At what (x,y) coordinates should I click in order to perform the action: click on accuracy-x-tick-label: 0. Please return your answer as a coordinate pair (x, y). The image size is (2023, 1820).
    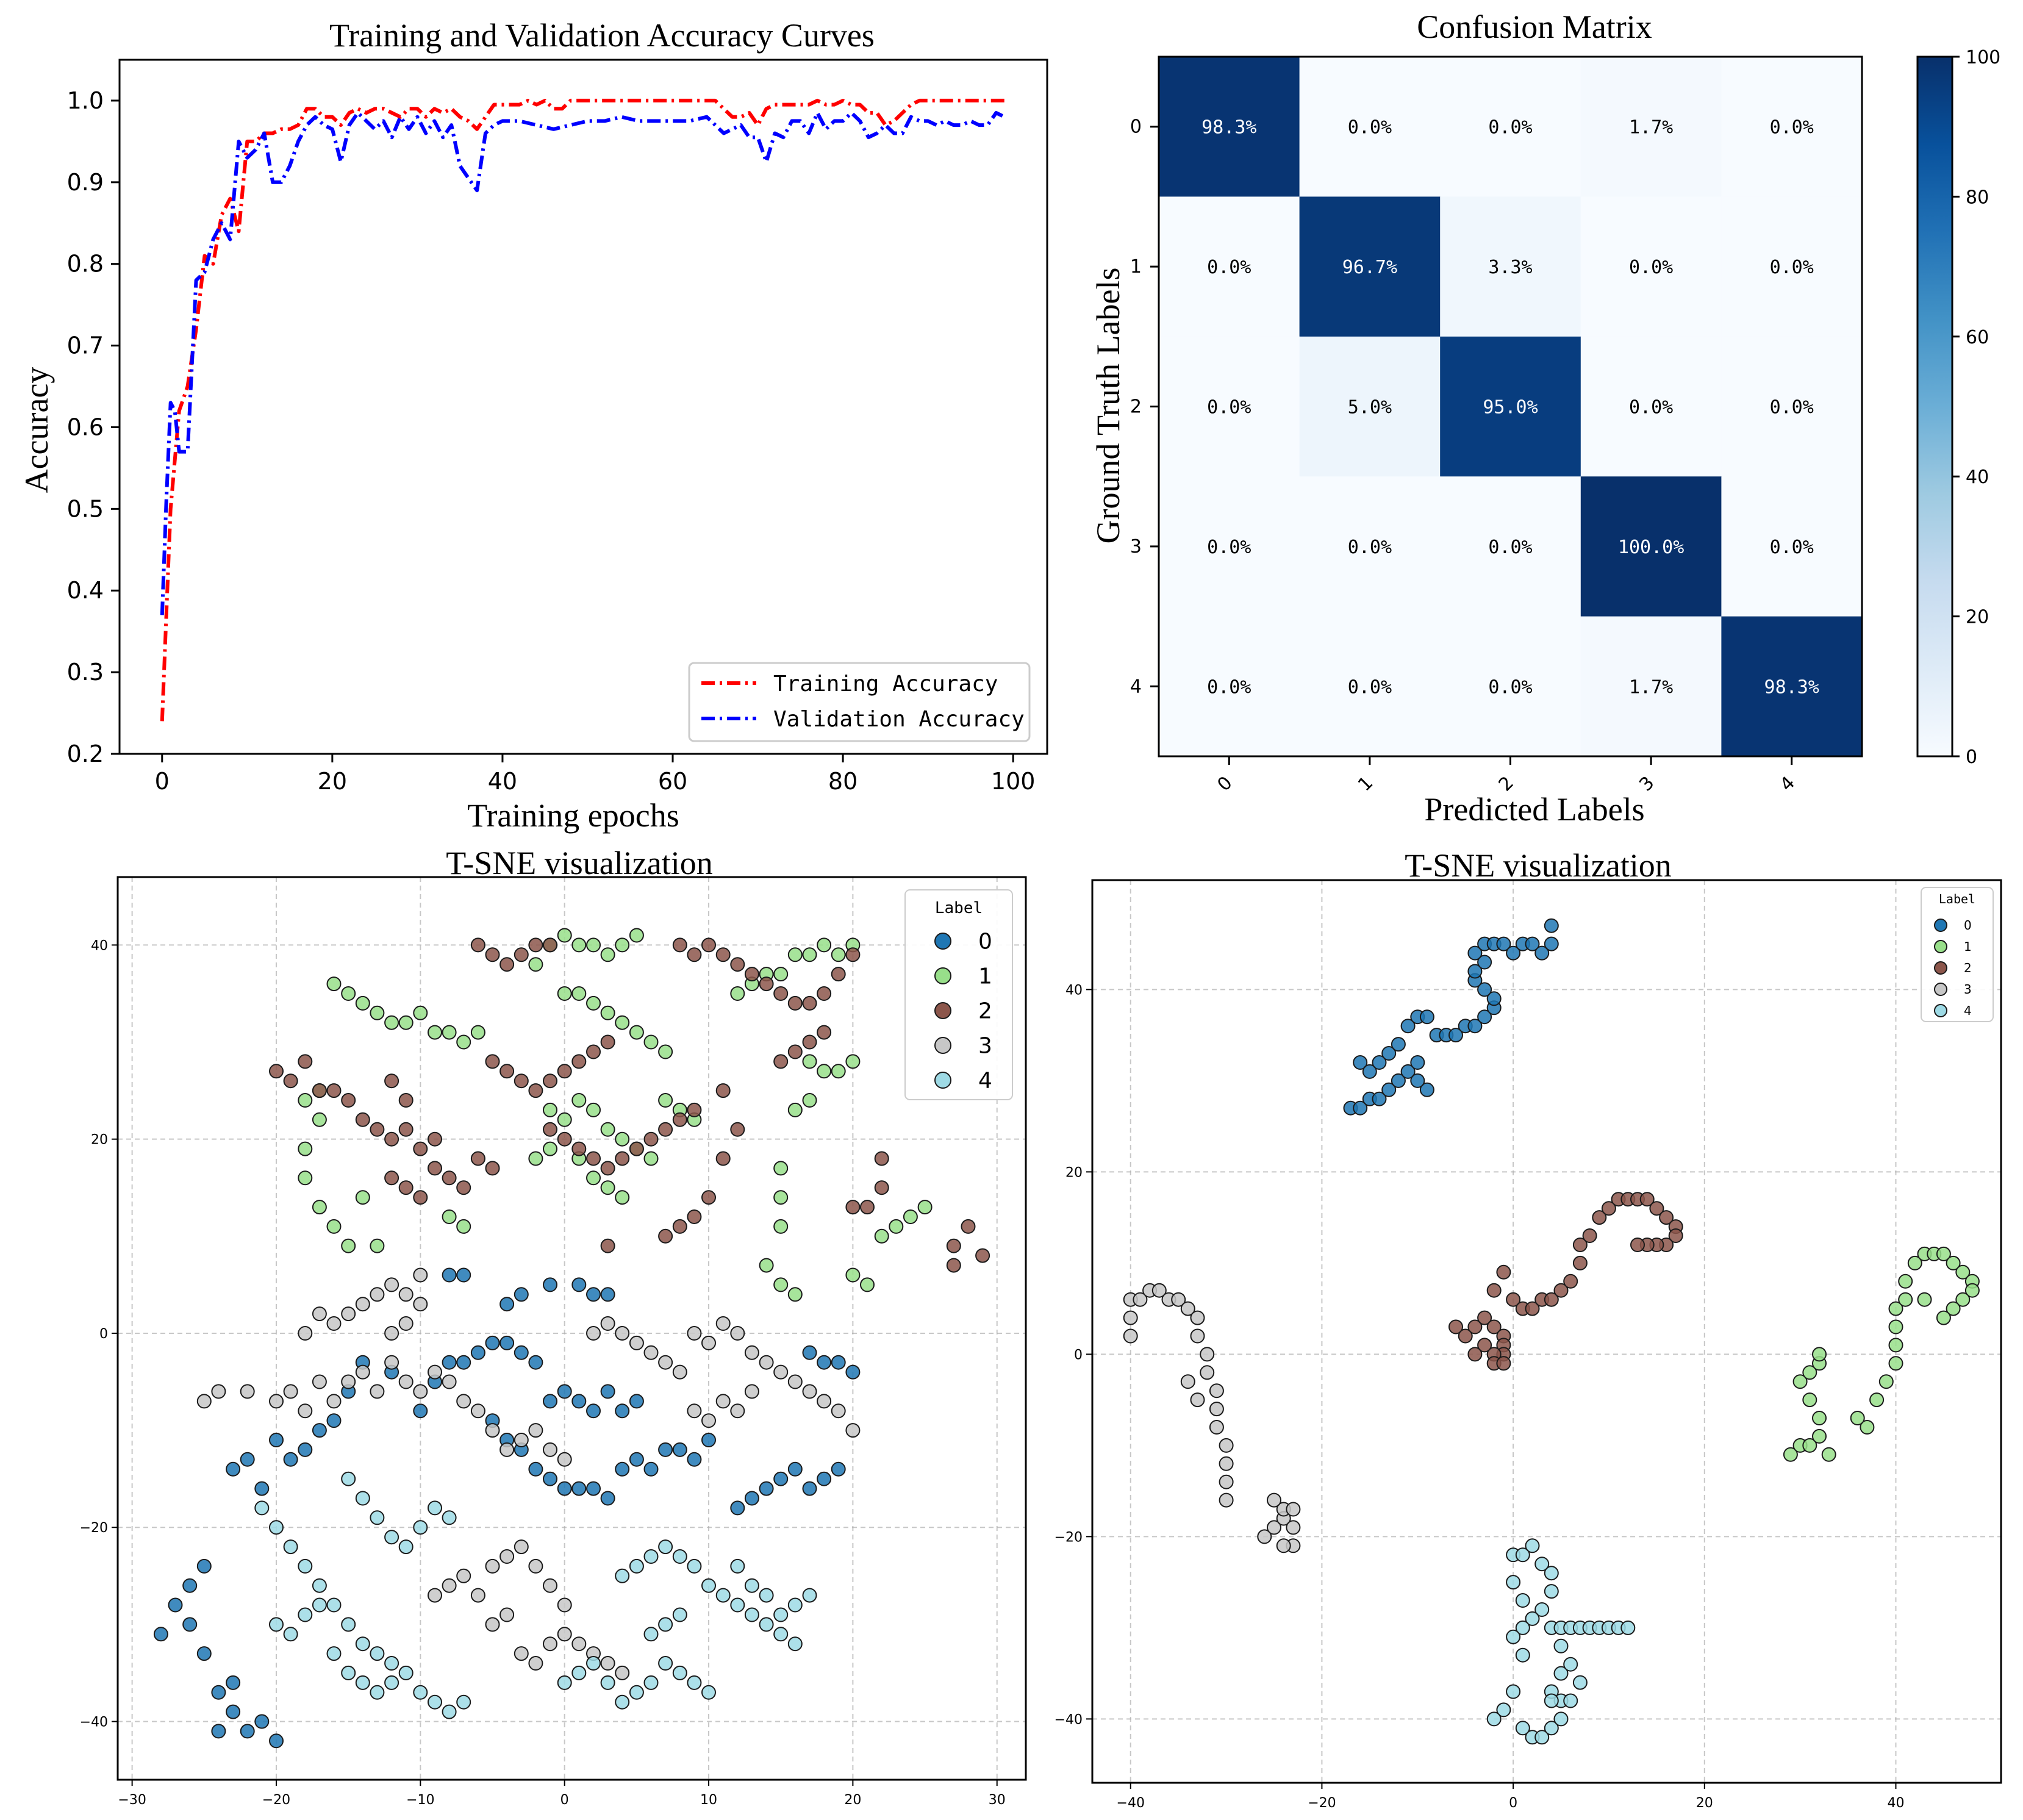
    Looking at the image, I should click on (162, 781).